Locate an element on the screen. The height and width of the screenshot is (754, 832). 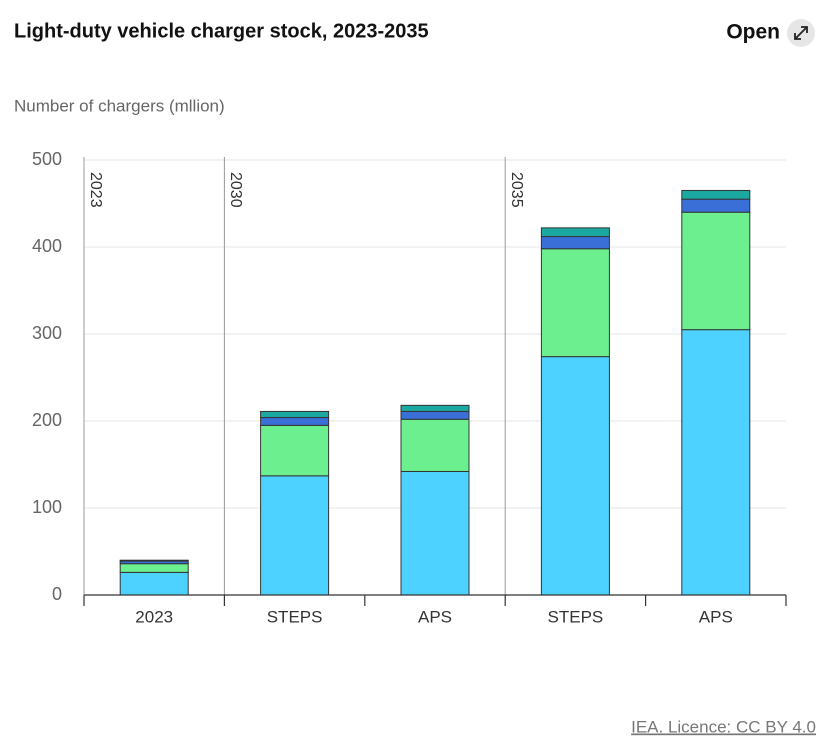
group-label: 2023 is located at coordinates (95, 190).